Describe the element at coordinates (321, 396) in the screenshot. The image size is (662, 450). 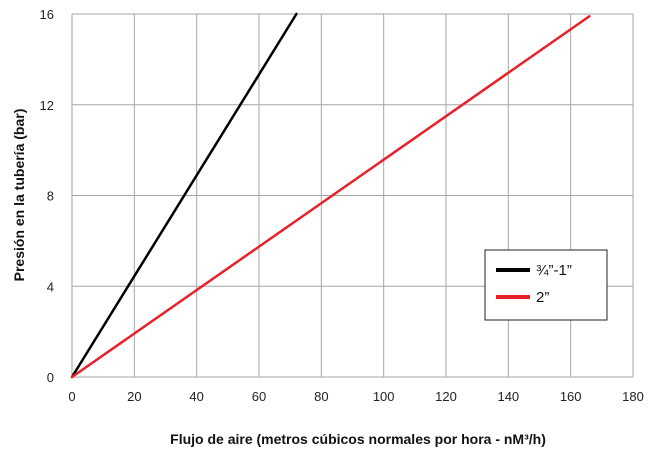
I see `x-tick-label: 80` at that location.